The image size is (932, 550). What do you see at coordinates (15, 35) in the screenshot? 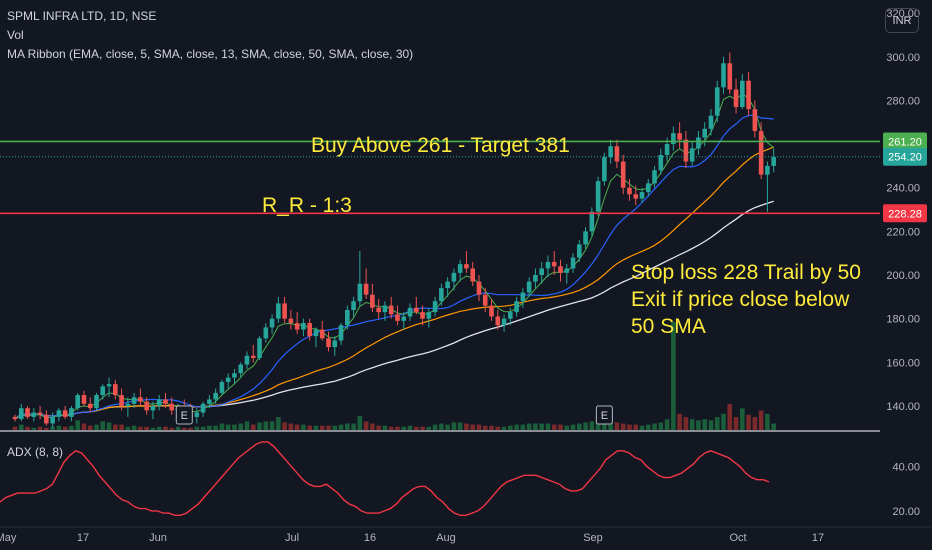
I see `volume-legend: Vol` at bounding box center [15, 35].